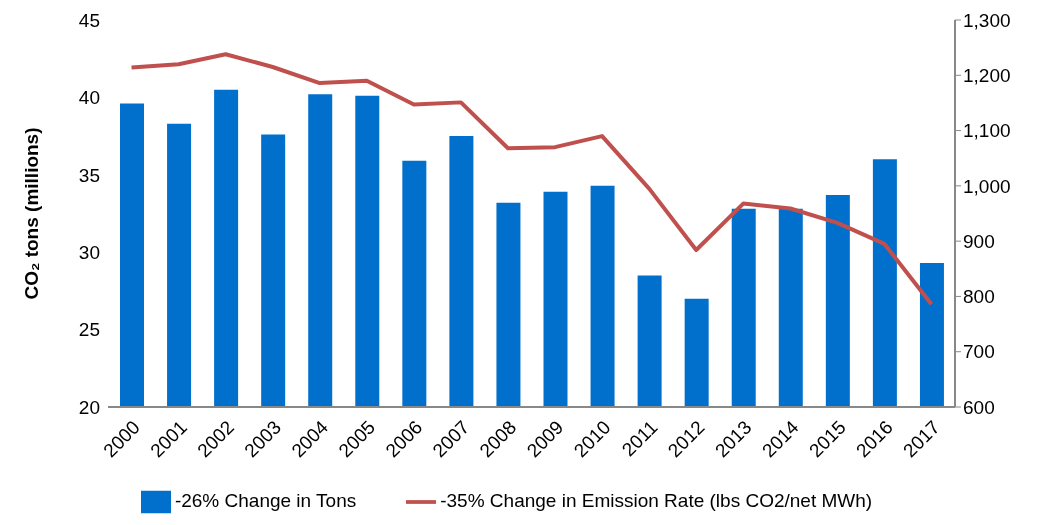  Describe the element at coordinates (89, 175) in the screenshot. I see `y-tick-label: 35` at that location.